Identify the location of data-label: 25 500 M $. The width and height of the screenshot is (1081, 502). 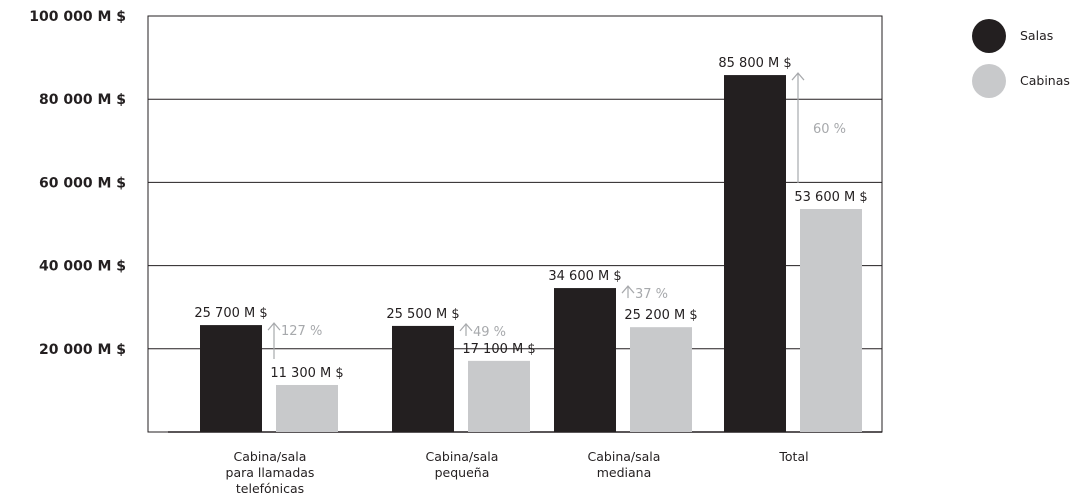
(422, 314).